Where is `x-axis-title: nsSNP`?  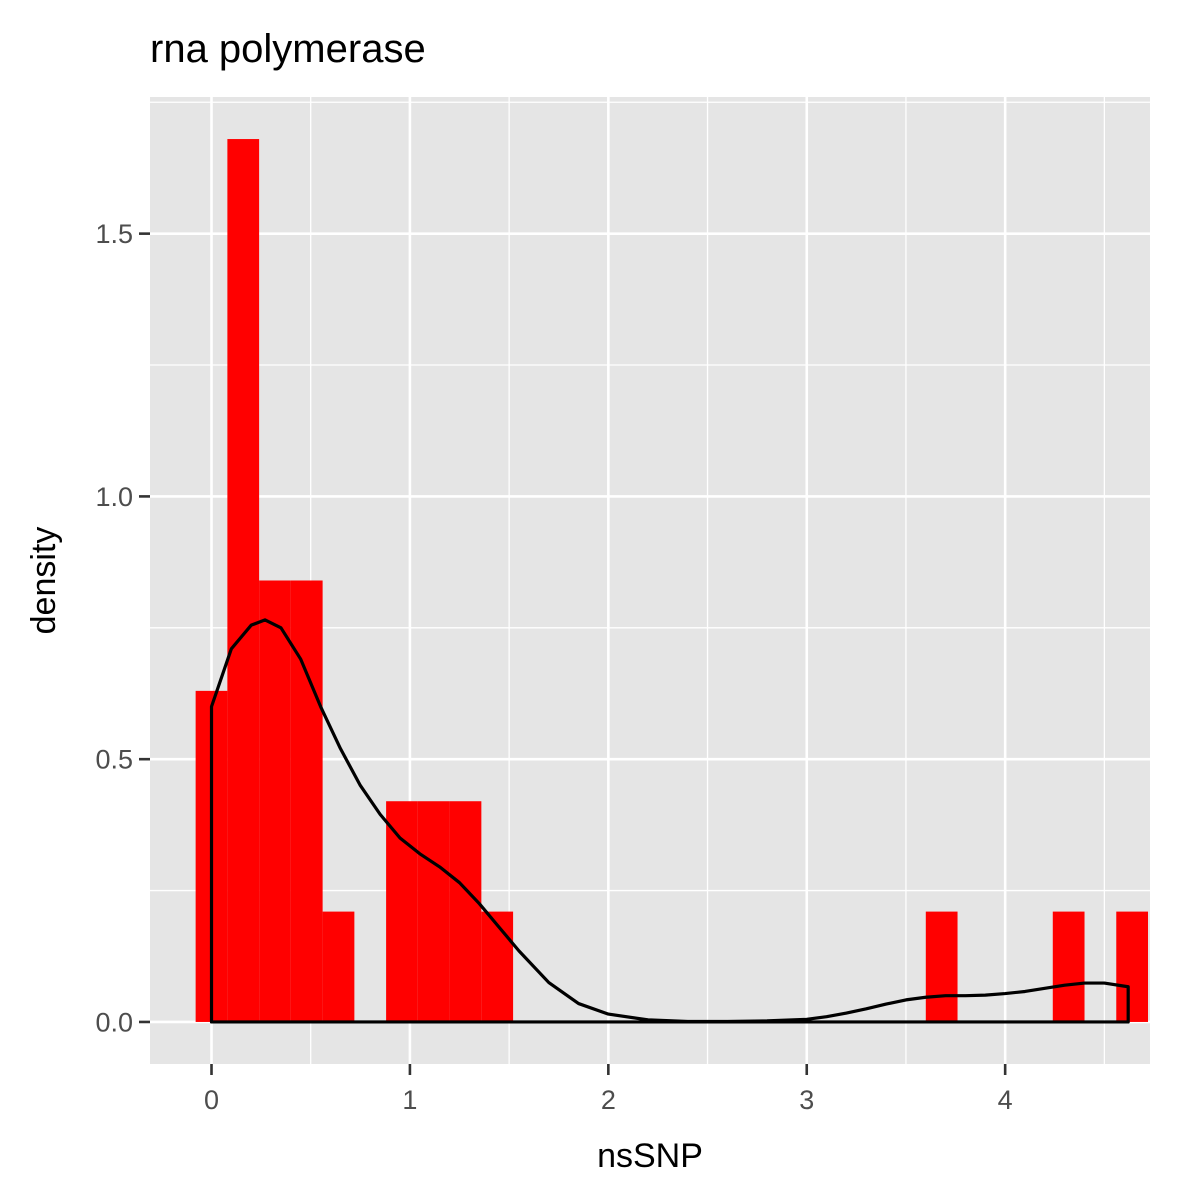
x-axis-title: nsSNP is located at coordinates (650, 1156).